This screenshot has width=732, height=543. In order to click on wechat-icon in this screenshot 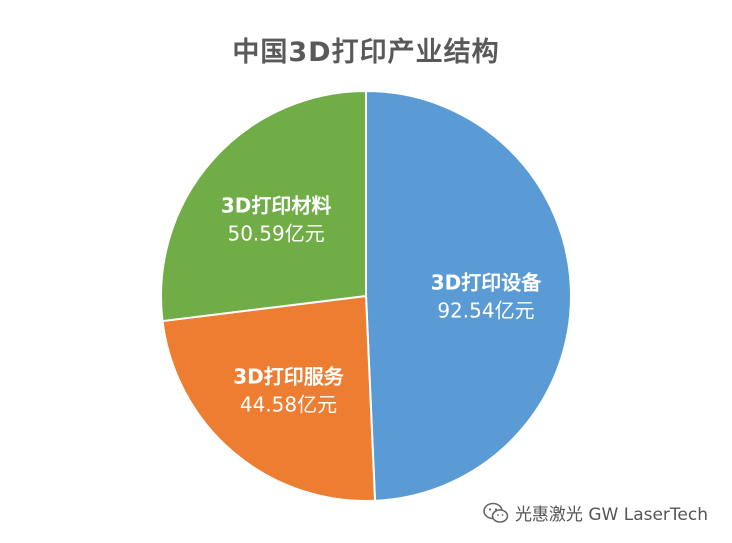, I will do `click(496, 512)`.